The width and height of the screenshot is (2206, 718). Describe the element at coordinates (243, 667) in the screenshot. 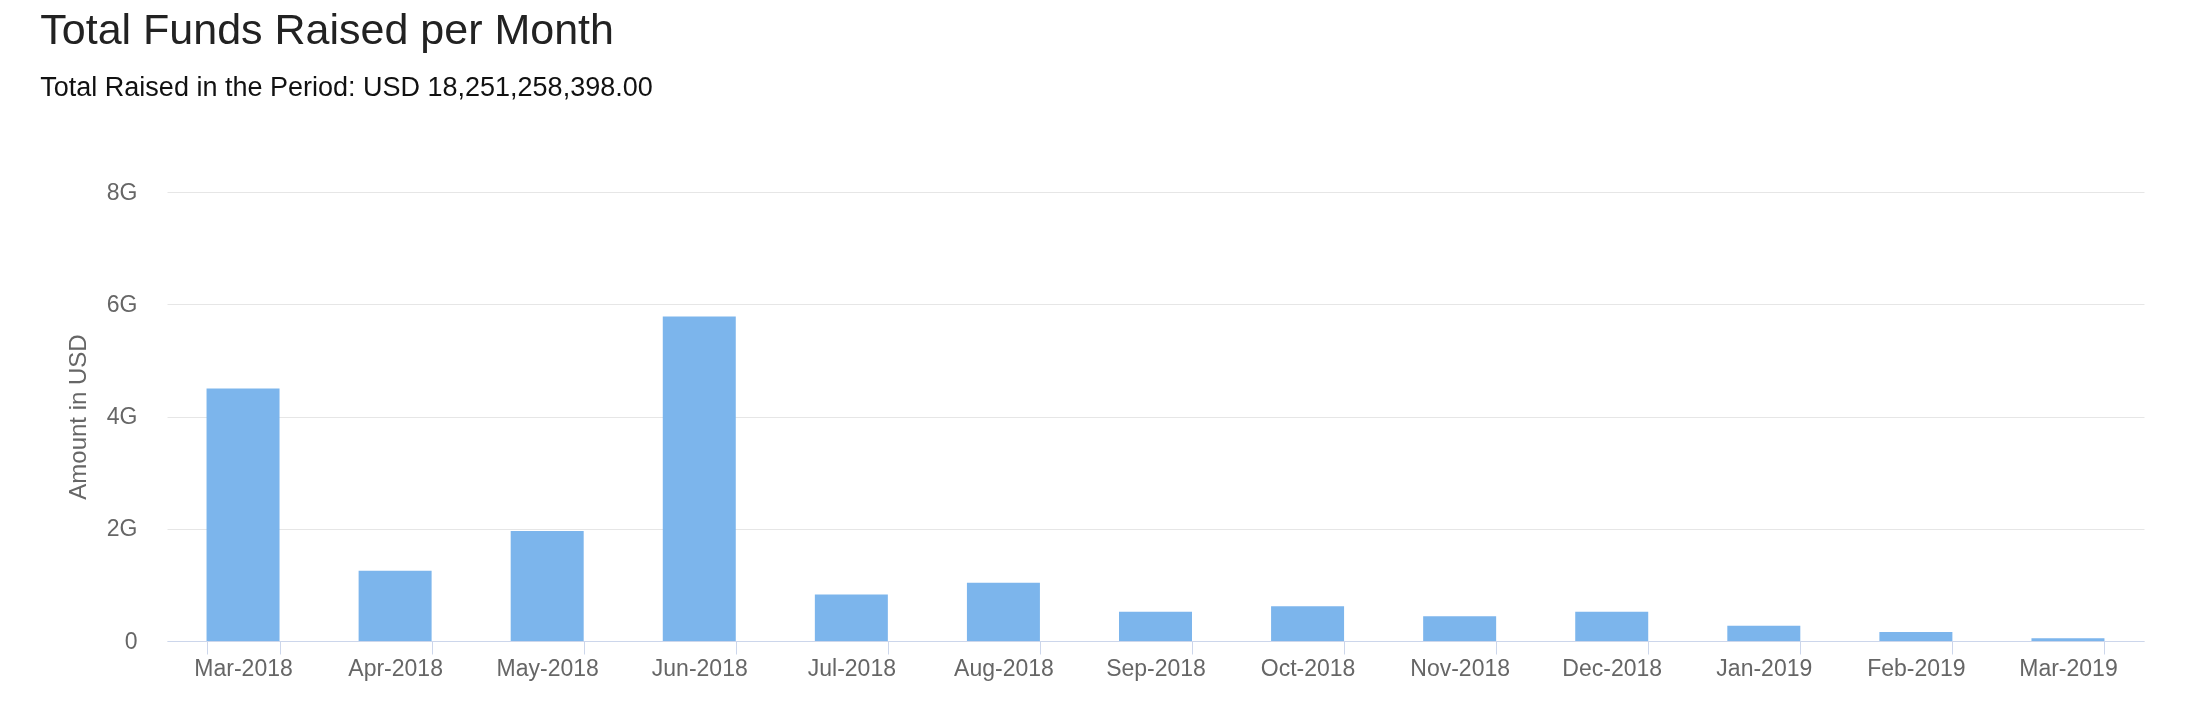

I see `x-tick-label: Mar-2018` at that location.